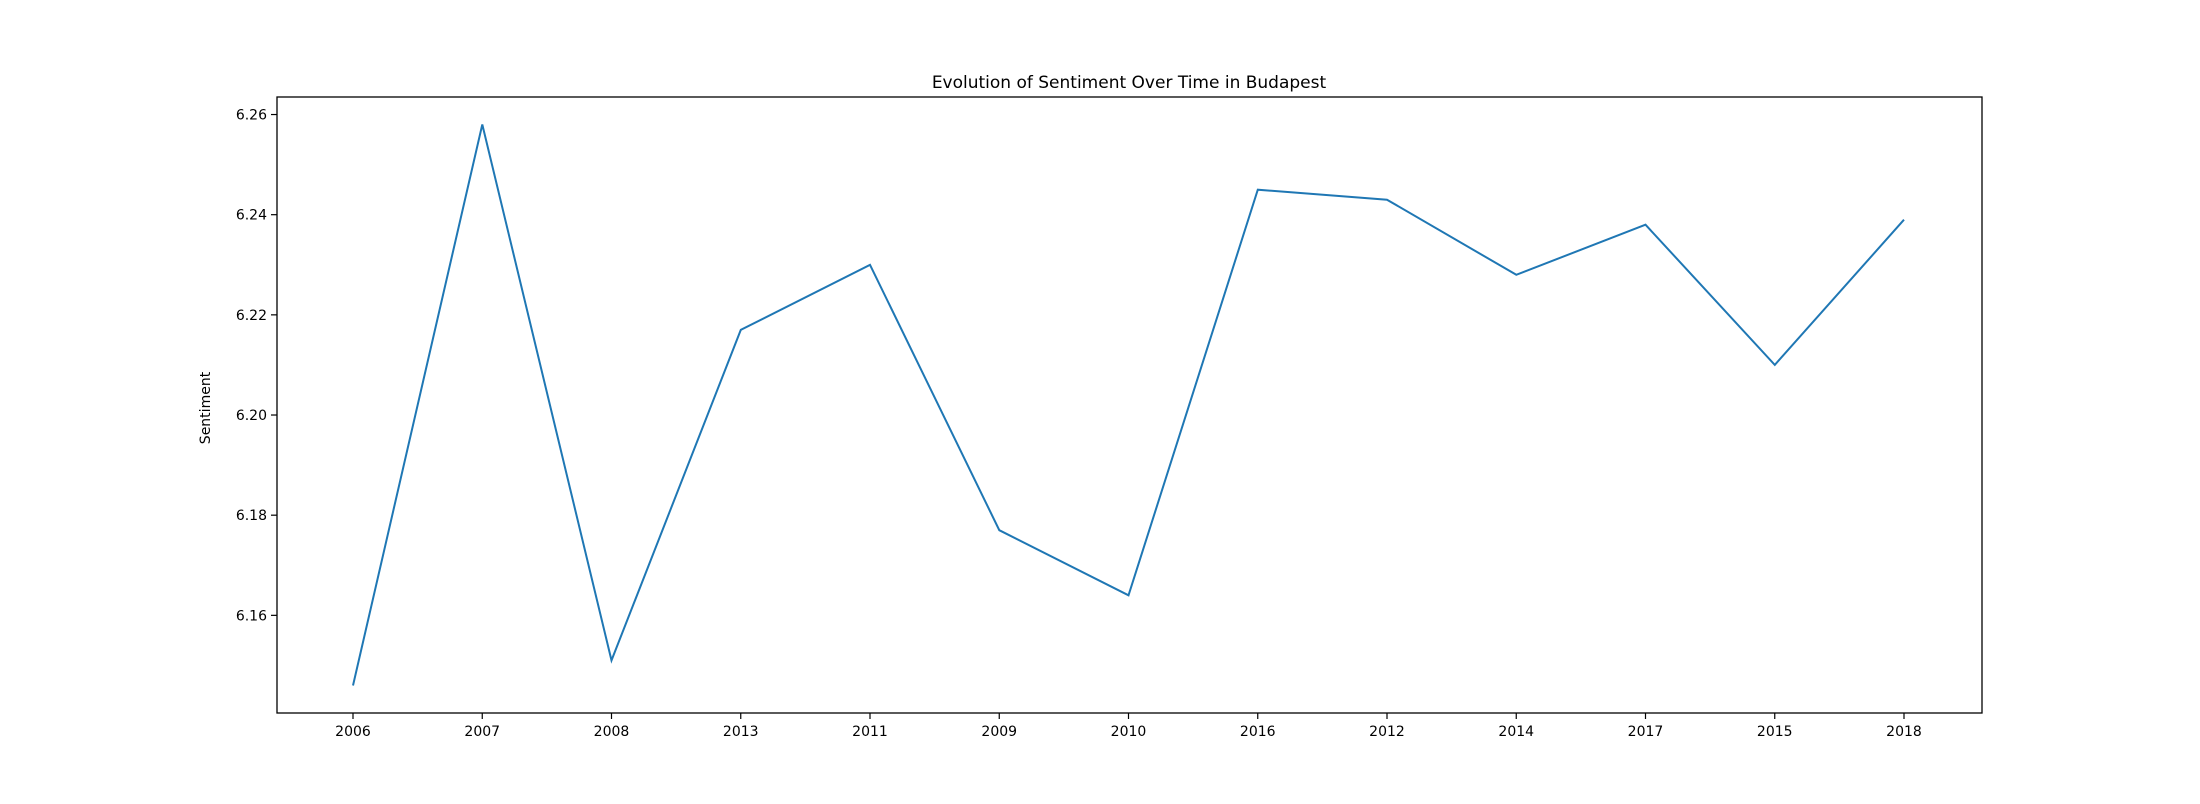 This screenshot has height=804, width=2200. I want to click on y-tick-label: 6.24, so click(251, 216).